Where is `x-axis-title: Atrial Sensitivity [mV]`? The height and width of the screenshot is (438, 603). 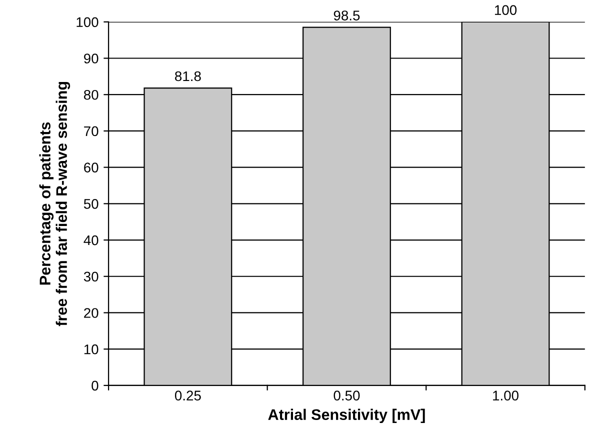 x-axis-title: Atrial Sensitivity [mV] is located at coordinates (346, 416).